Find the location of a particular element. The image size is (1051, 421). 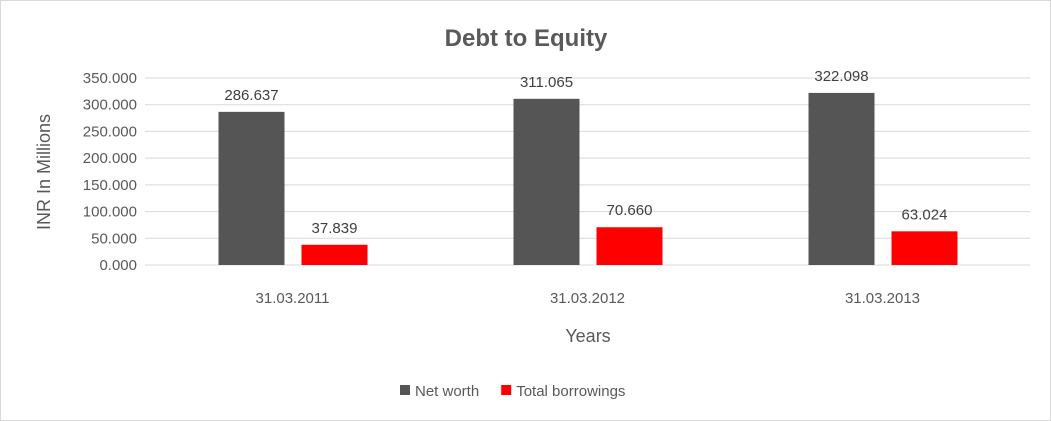

y-tick-label: 100.000 is located at coordinates (110, 212).